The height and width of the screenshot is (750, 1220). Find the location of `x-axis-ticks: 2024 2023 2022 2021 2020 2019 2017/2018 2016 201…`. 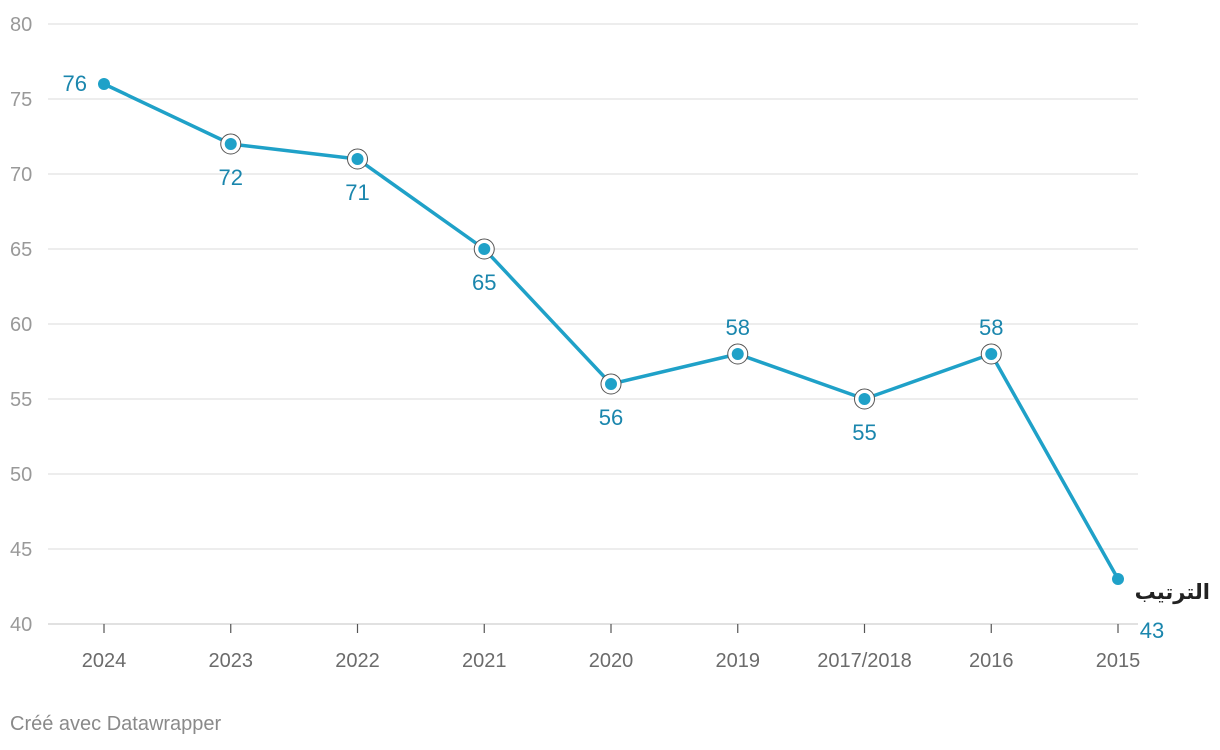

x-axis-ticks: 2024 2023 2022 2021 2020 2019 2017/2018 2016 201… is located at coordinates (611, 648).